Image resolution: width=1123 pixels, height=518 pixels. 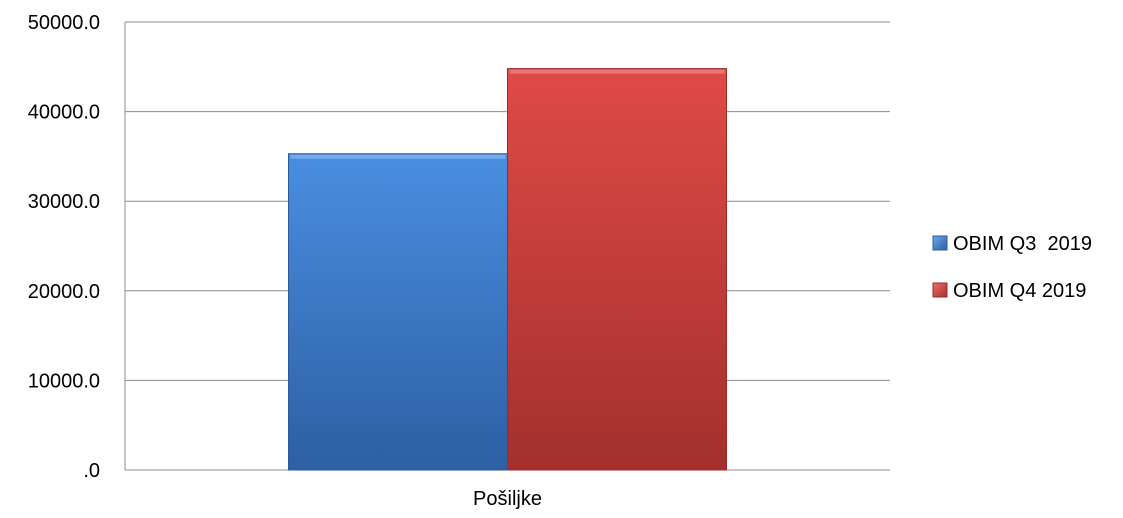 I want to click on y-tick-label: 10000.0, so click(x=64, y=381).